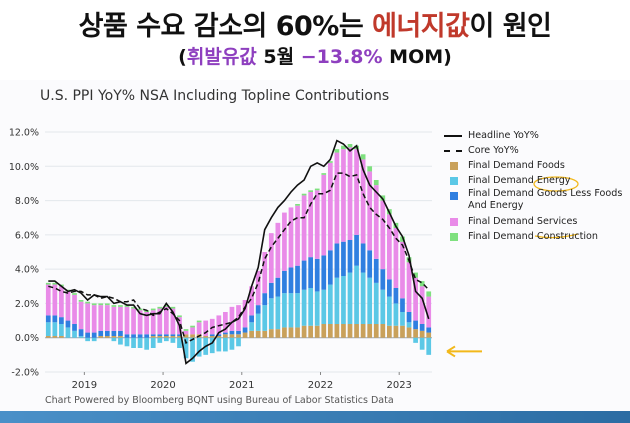 This screenshot has width=630, height=423. What do you see at coordinates (503, 135) in the screenshot?
I see `legend-label: Headline YoY%` at bounding box center [503, 135].